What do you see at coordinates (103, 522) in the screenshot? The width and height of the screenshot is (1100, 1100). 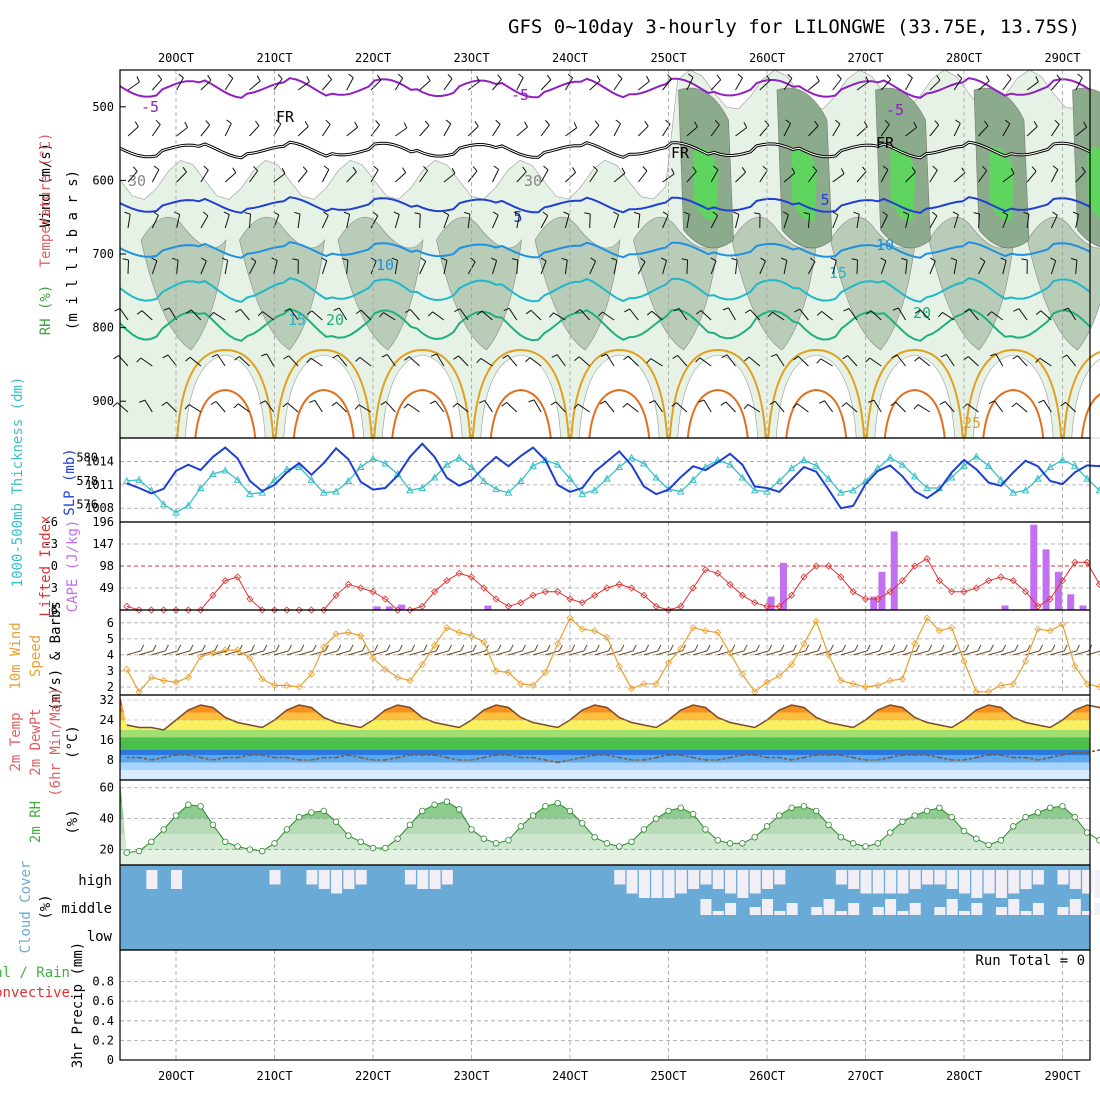 I see `cape-tick: 196` at bounding box center [103, 522].